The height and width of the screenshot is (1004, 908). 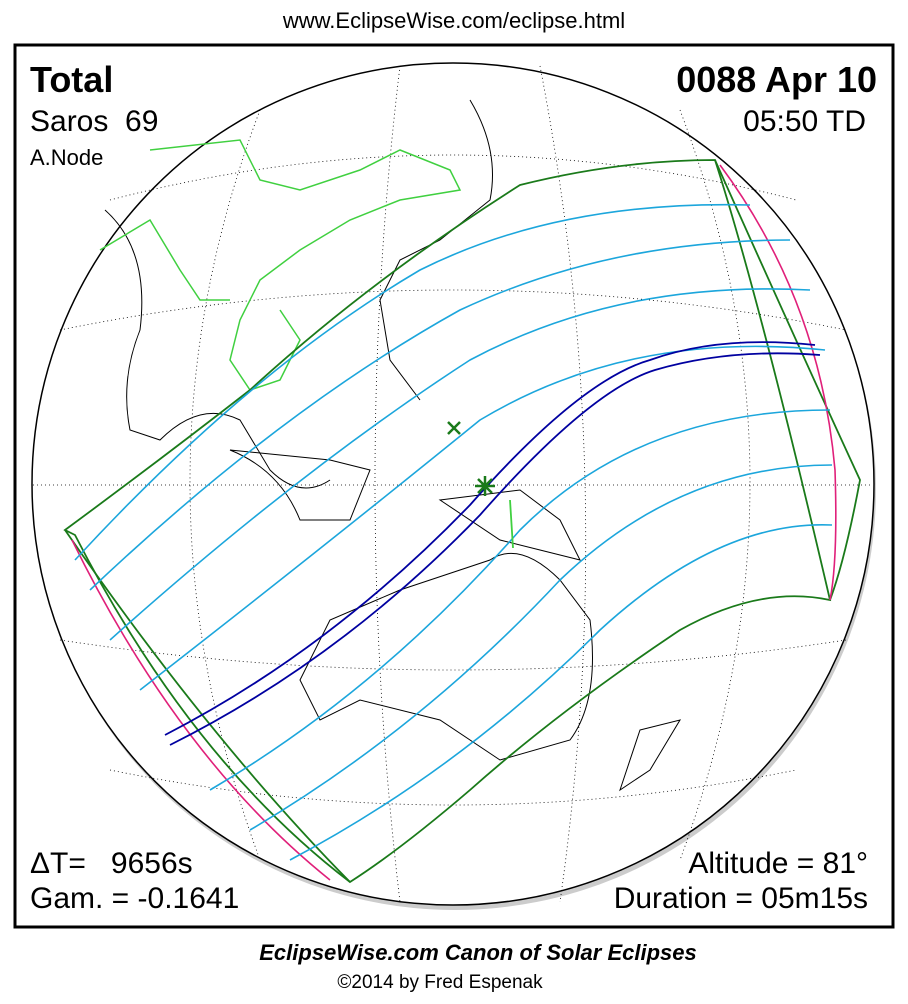 What do you see at coordinates (741, 898) in the screenshot?
I see `duration: Duration = 05m15s` at bounding box center [741, 898].